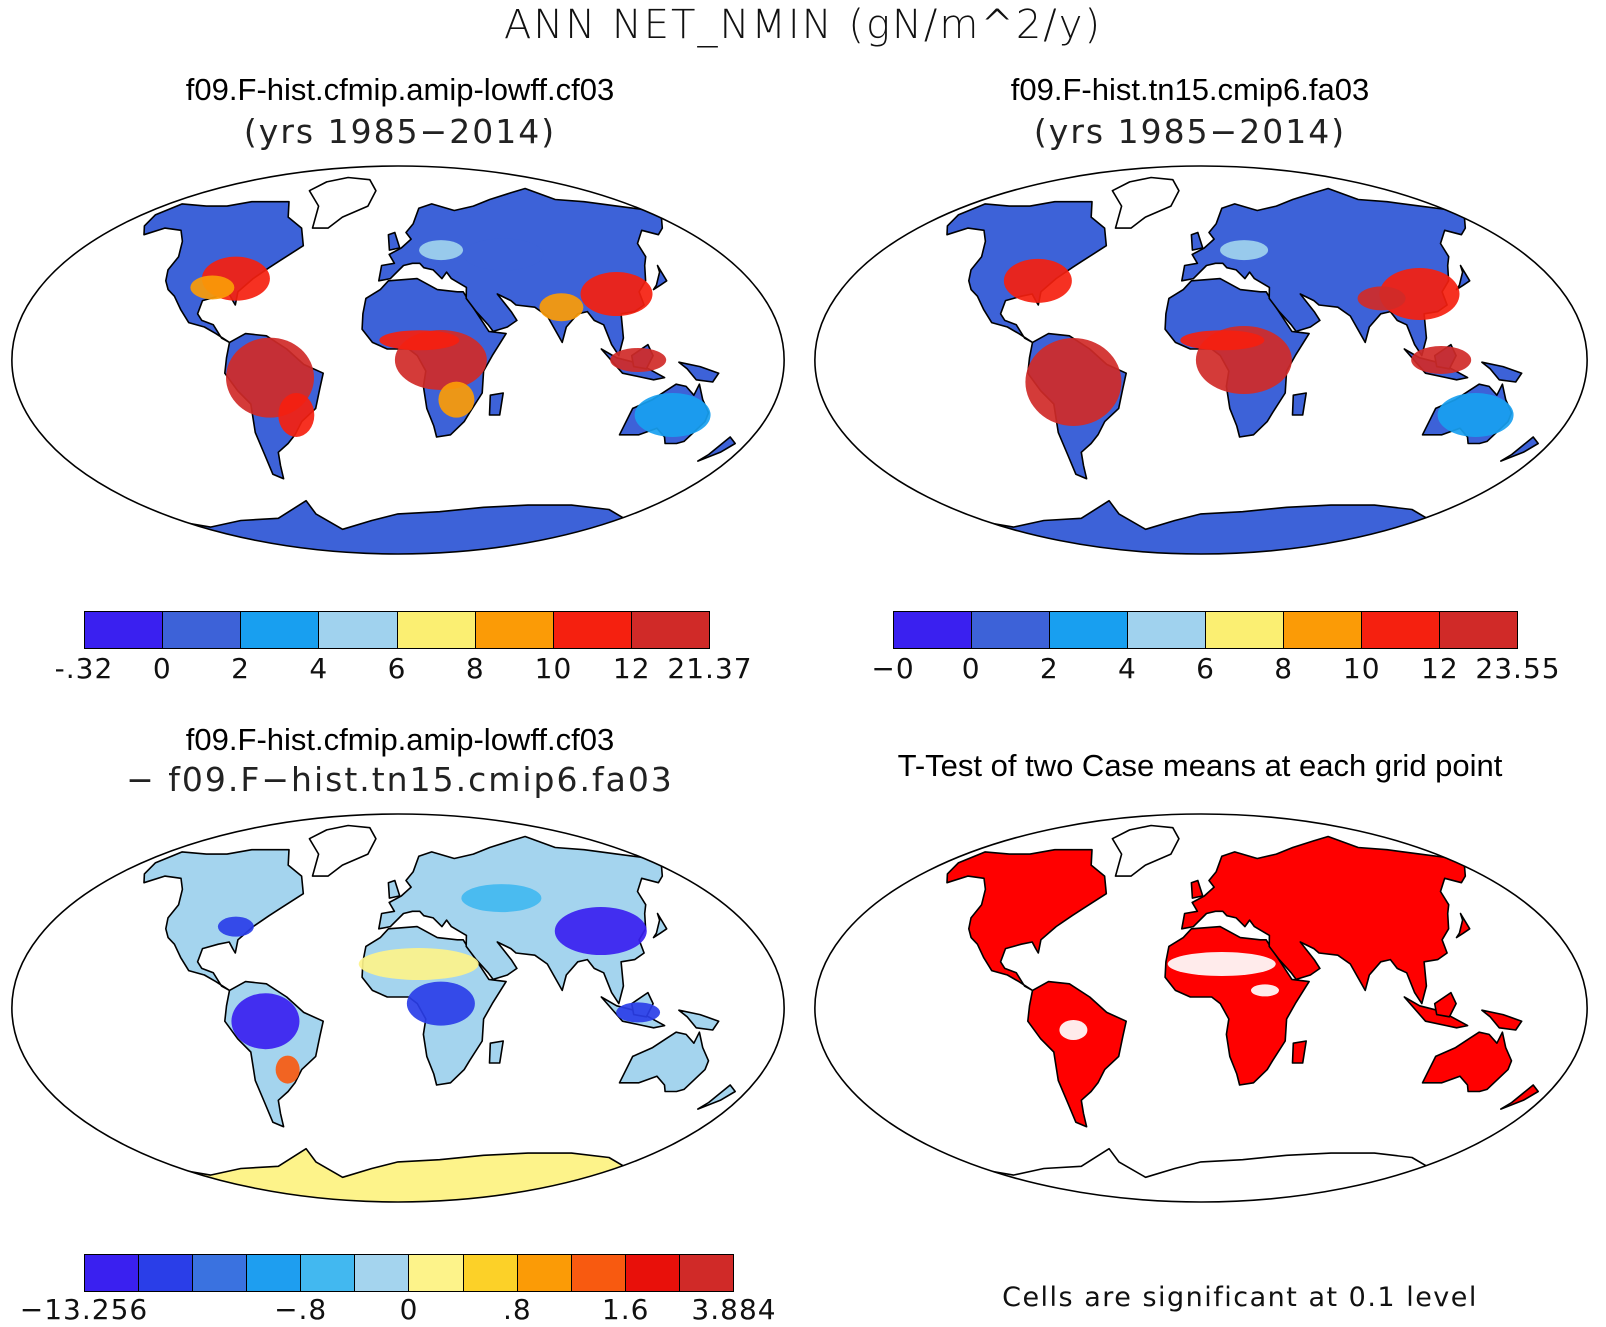 Image resolution: width=1606 pixels, height=1327 pixels. I want to click on panel-tr-title: f09.F-hist.tn15.cmip6.fa03, so click(1190, 89).